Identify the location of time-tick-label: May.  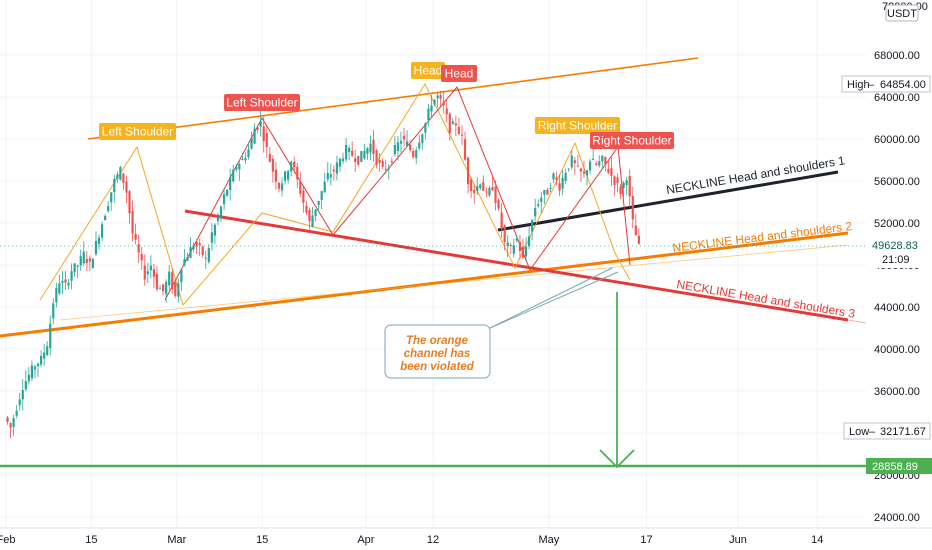
(549, 540).